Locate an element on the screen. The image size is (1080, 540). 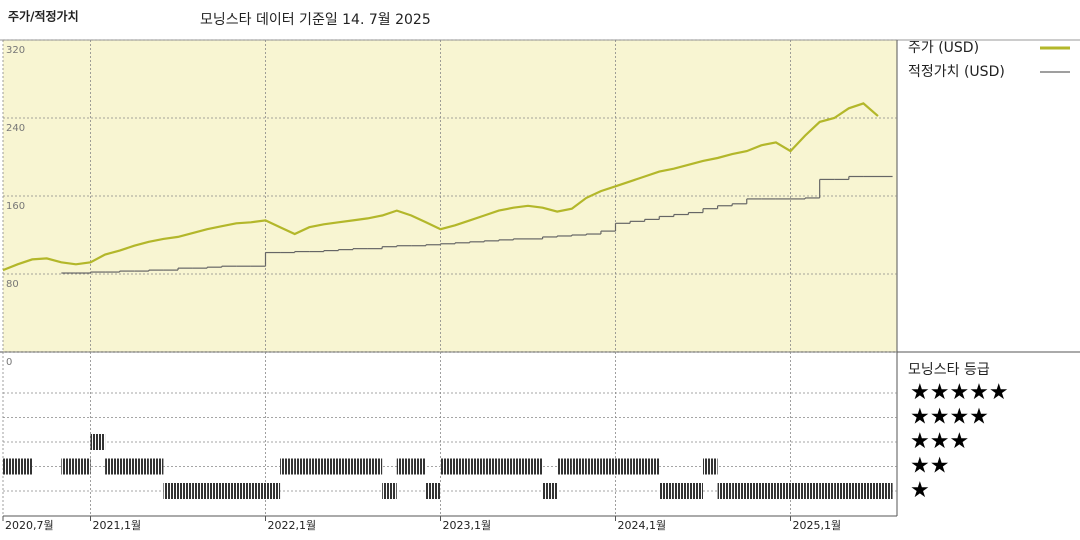
x-tick-label: 2020,7월 is located at coordinates (29, 525).